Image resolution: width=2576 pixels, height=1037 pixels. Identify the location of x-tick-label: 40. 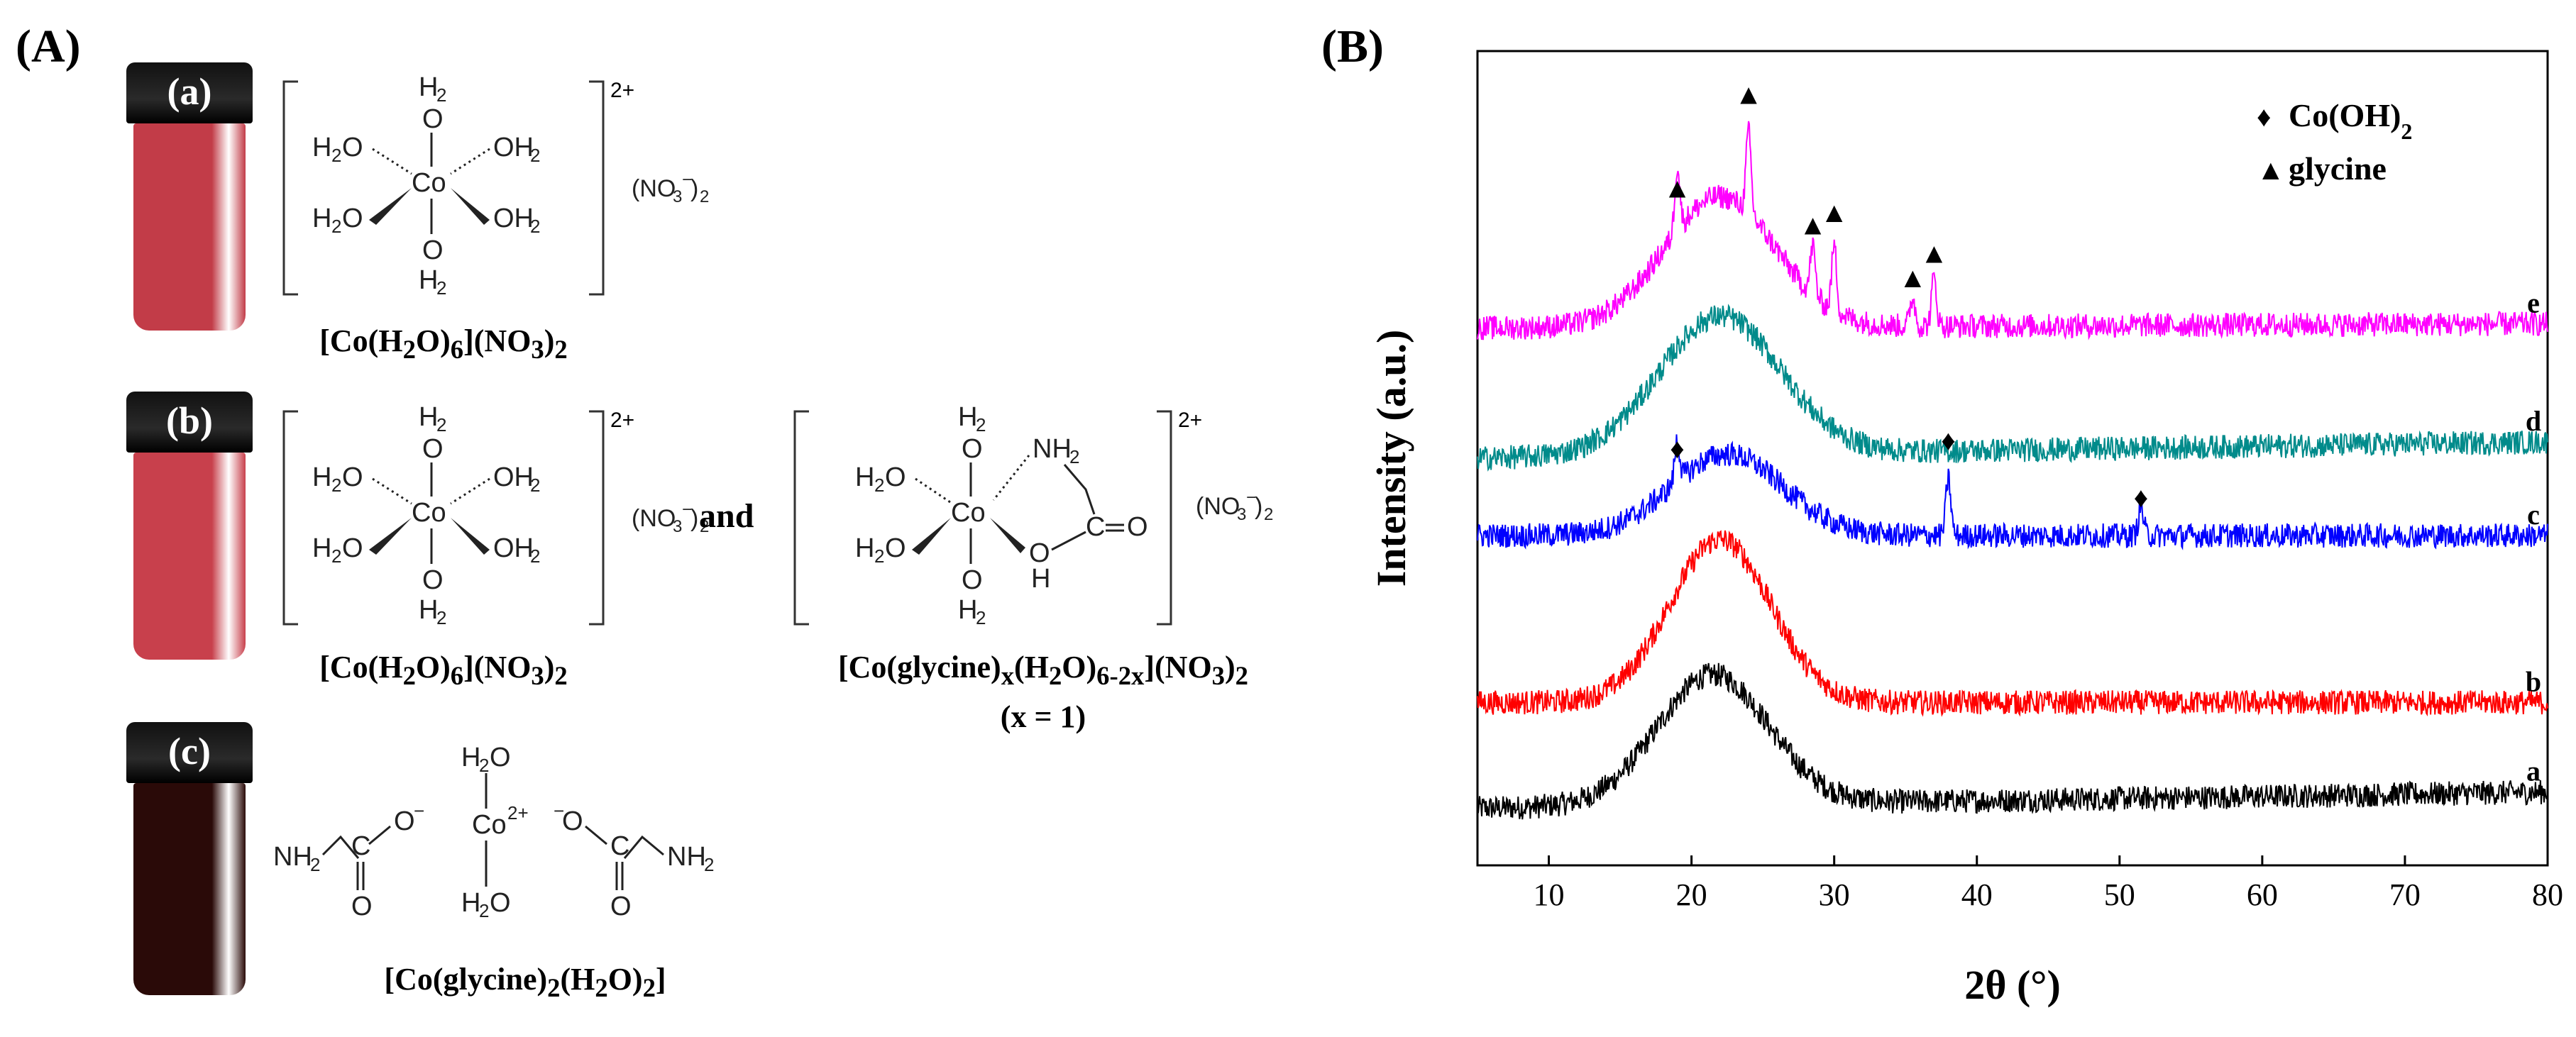
(1977, 894).